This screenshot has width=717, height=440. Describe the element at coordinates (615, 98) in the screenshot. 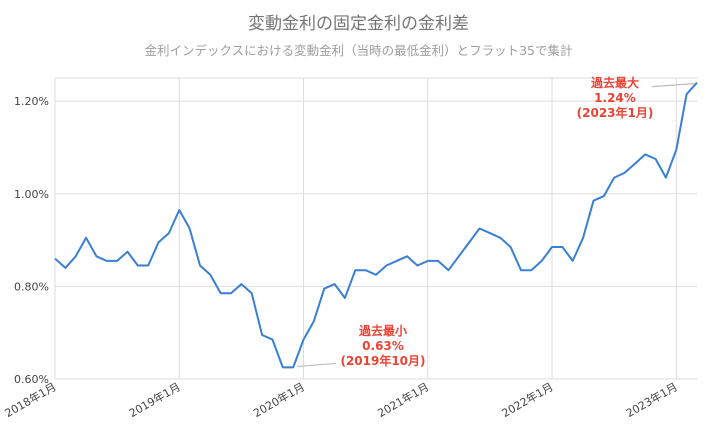

I see `annotation-text: 1.24%` at that location.